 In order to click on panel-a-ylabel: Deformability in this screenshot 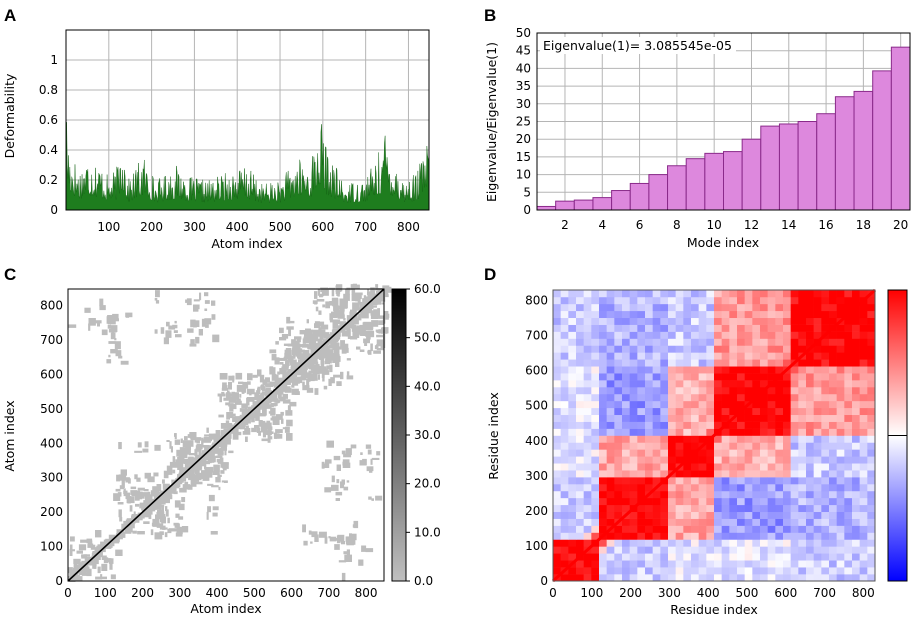, I will do `click(9, 115)`.